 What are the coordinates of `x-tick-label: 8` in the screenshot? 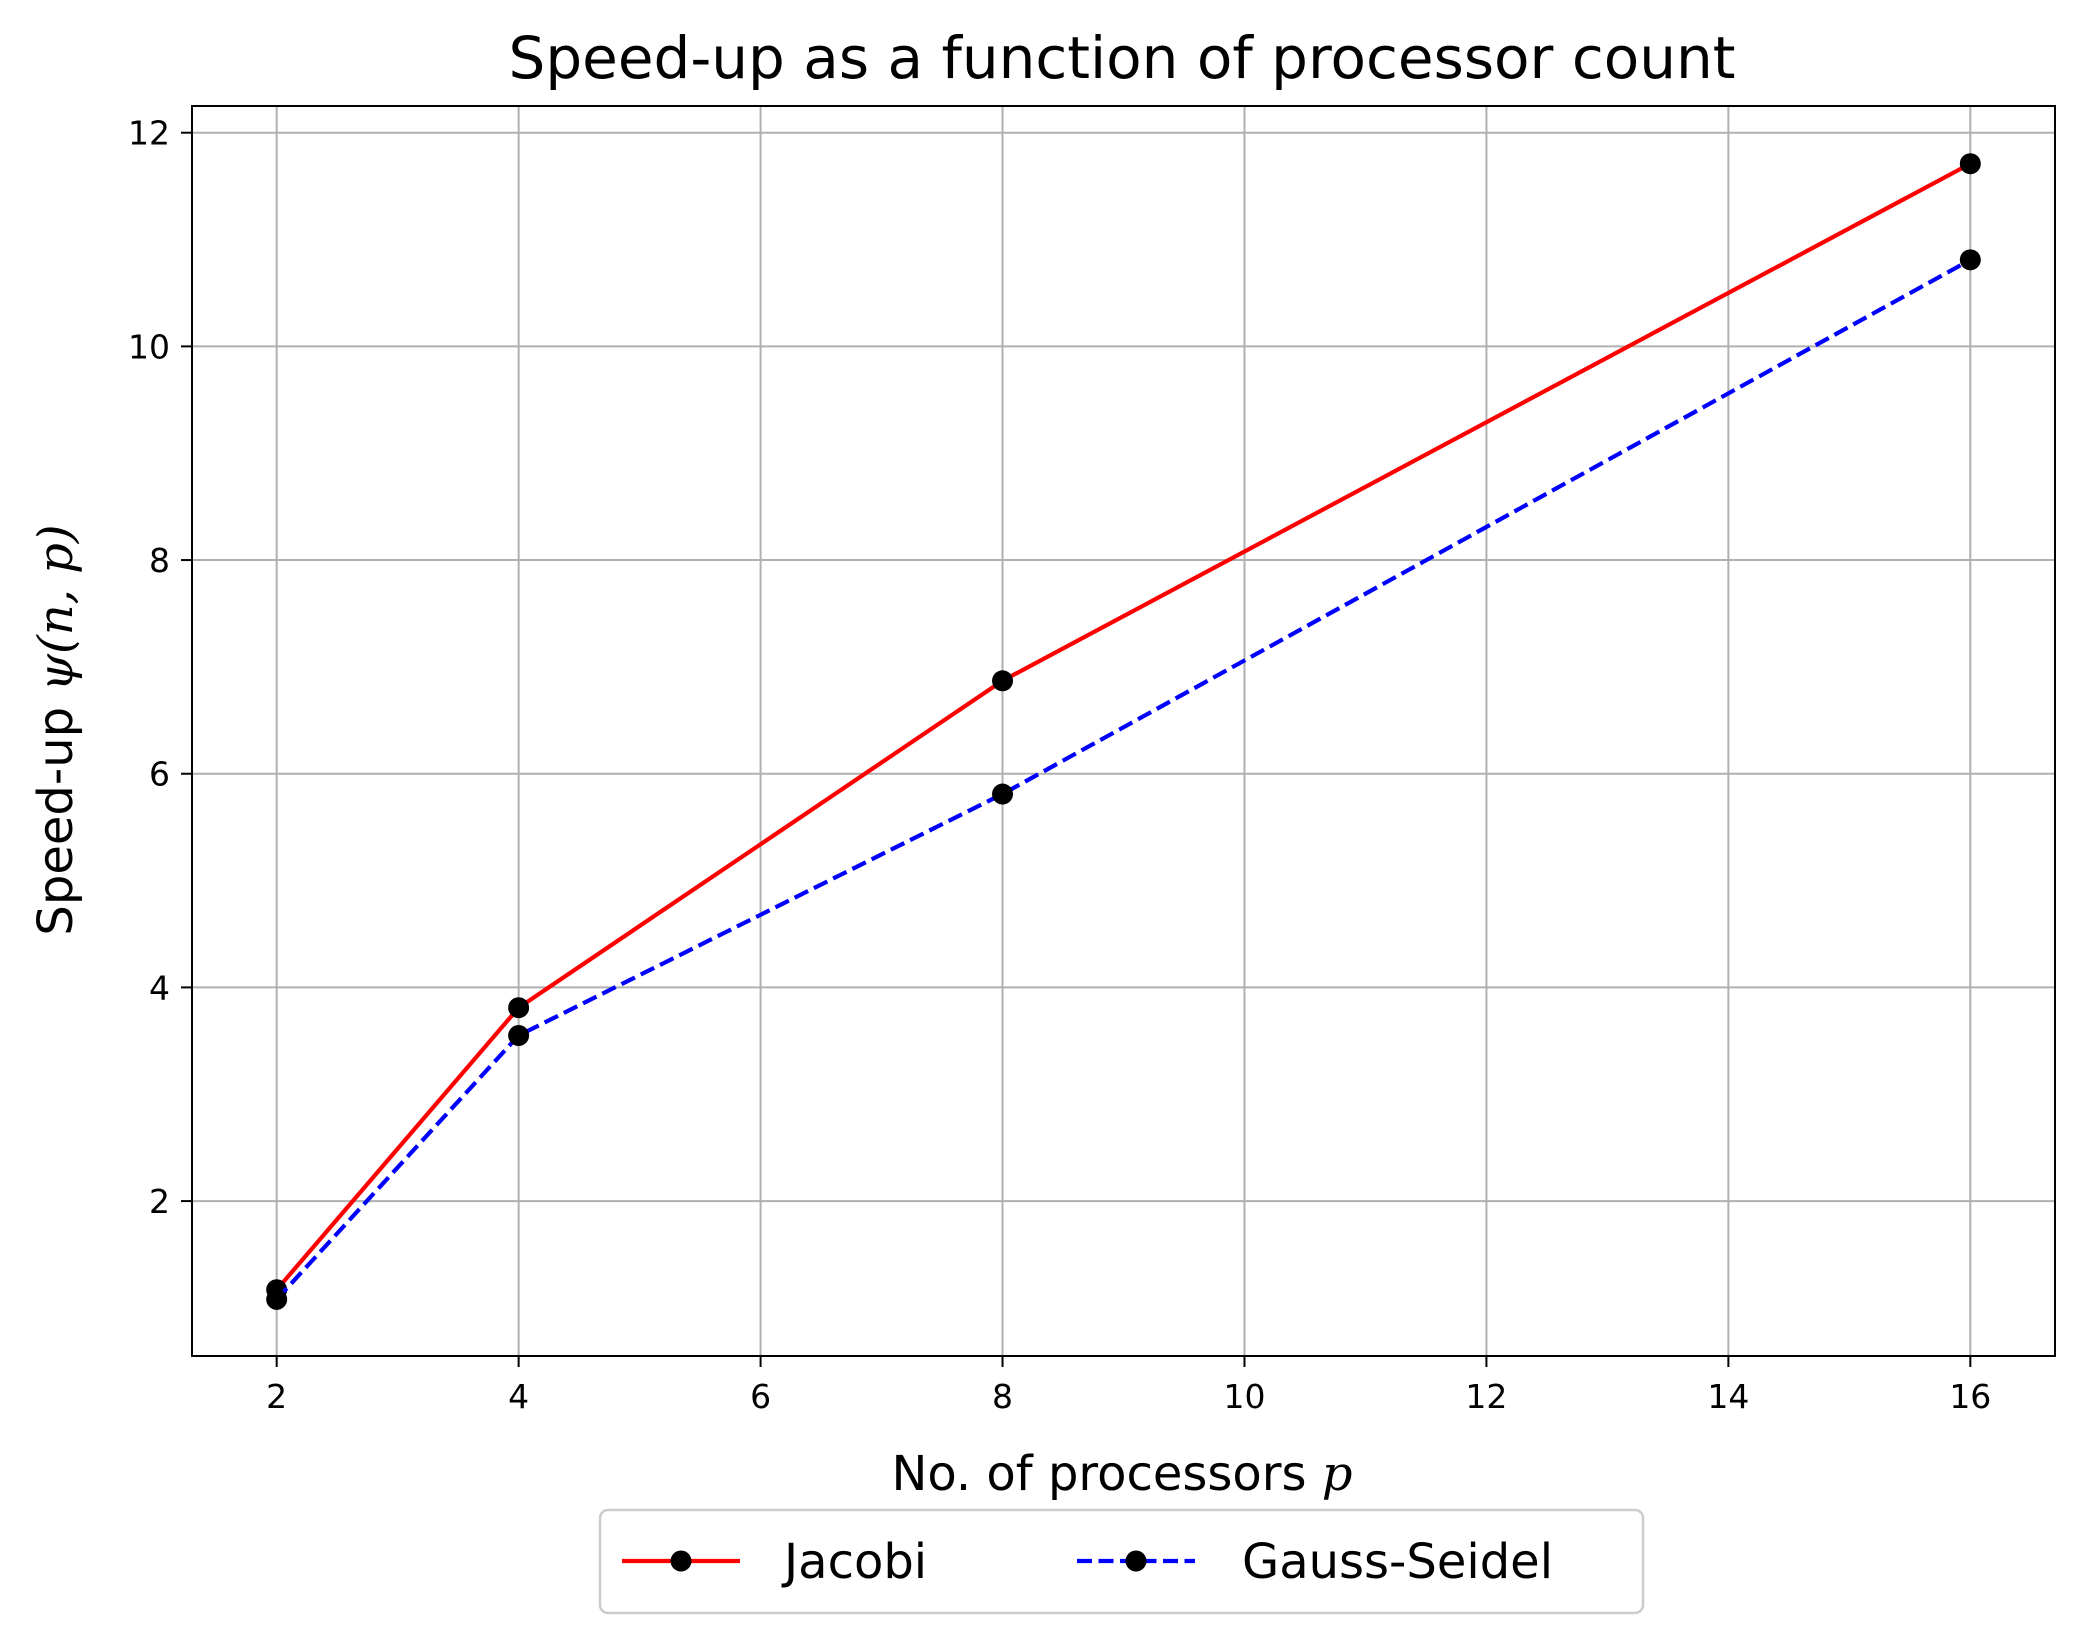 It's located at (1002, 1396).